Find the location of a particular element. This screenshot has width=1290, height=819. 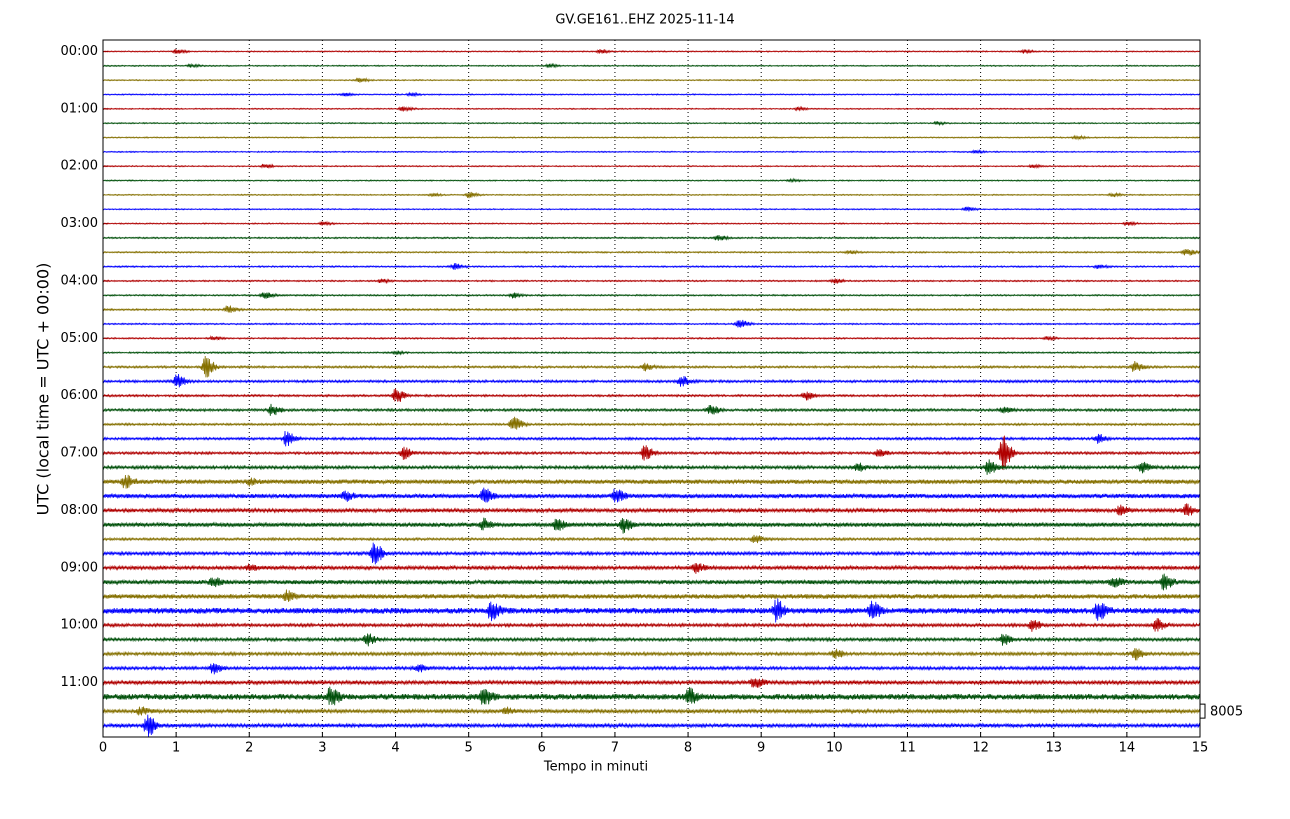

x-tick-label: 4 is located at coordinates (395, 748).